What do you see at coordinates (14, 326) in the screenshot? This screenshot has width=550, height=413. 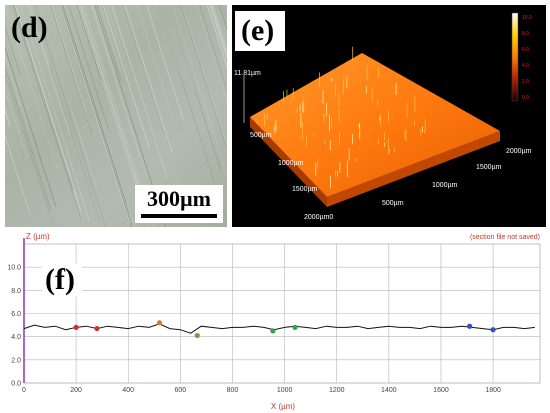 I see `y-tick-labels: 0.0 2.0 4.0 6.0 8.0 10.0` at bounding box center [14, 326].